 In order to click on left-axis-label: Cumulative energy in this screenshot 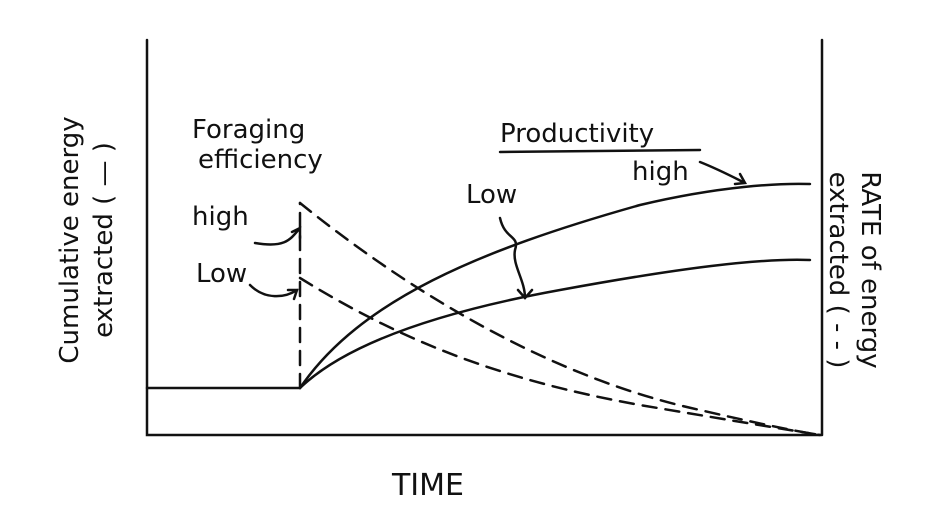, I will do `click(70, 239)`.